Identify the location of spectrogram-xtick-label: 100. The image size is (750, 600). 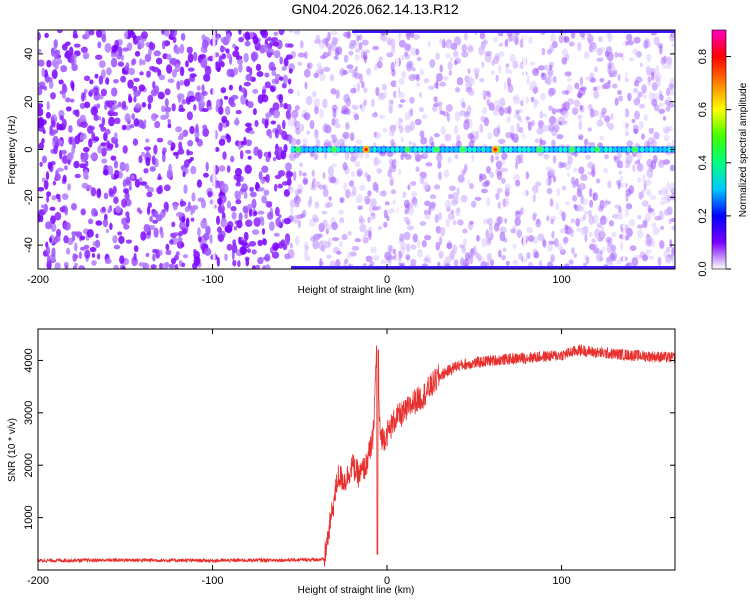
(561, 280).